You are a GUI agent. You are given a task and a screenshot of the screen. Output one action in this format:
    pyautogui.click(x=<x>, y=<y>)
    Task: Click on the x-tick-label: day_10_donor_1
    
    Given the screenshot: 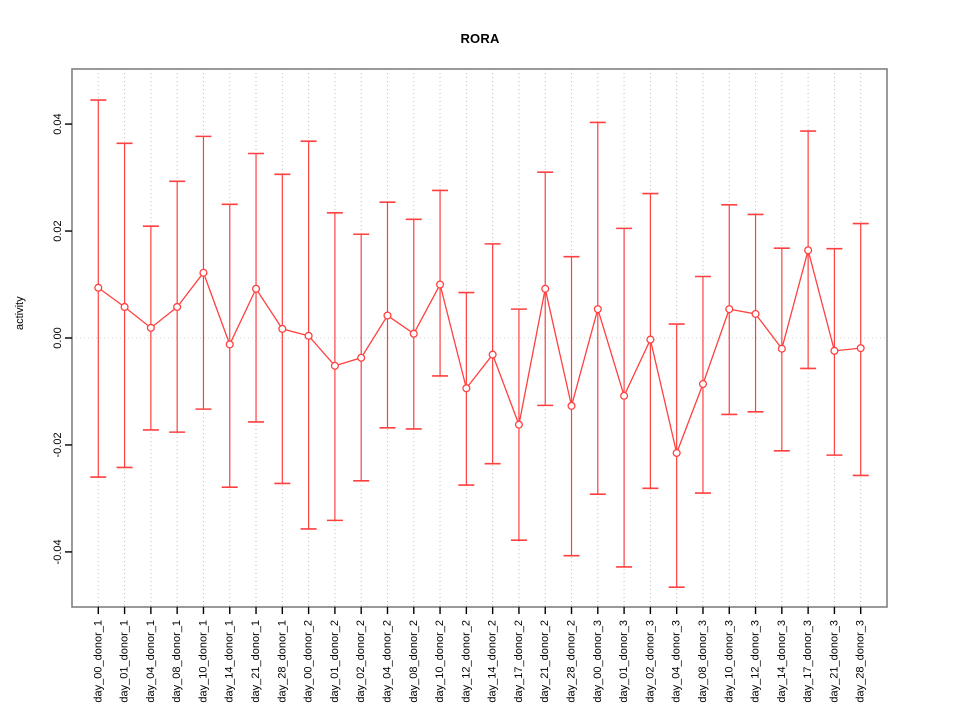 What is the action you would take?
    pyautogui.click(x=203, y=661)
    